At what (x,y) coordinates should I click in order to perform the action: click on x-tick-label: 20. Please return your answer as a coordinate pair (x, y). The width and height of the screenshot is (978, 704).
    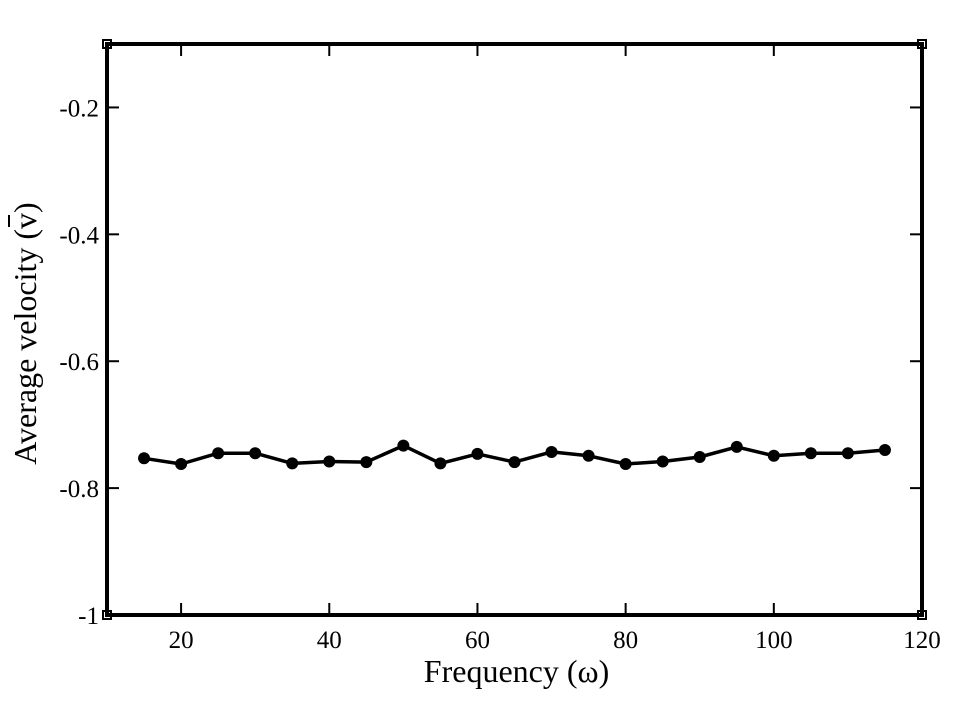
    Looking at the image, I should click on (181, 640).